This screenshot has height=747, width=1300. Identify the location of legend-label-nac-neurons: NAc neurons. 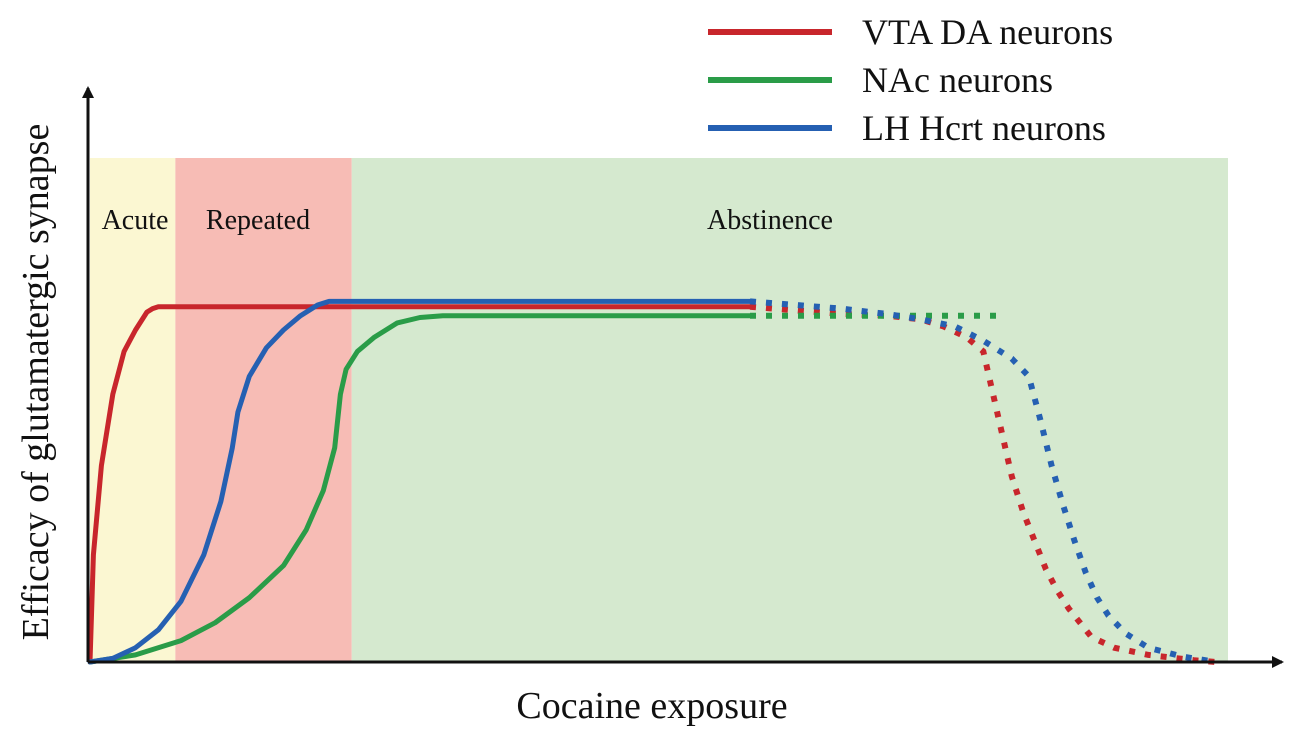
(957, 80).